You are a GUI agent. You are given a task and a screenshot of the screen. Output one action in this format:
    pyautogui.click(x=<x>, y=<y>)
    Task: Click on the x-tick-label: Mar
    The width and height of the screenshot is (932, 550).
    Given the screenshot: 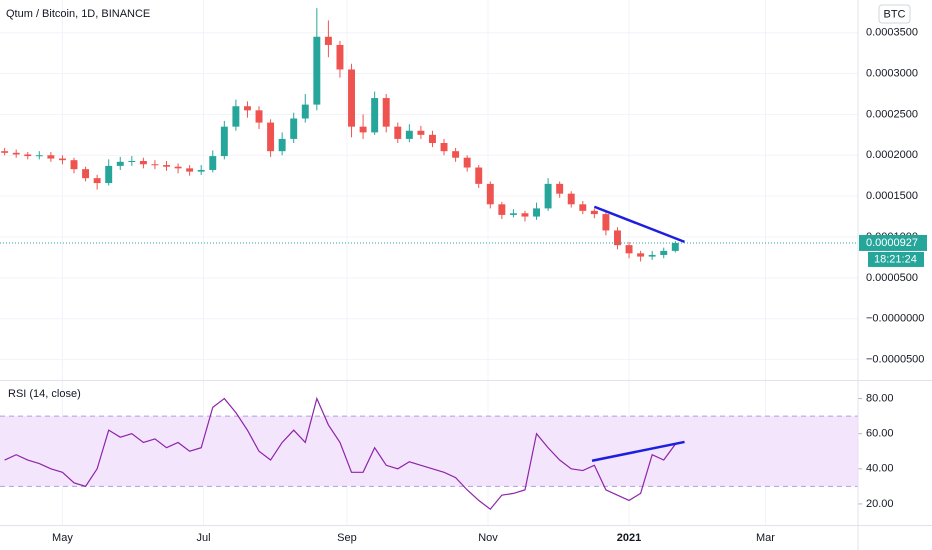 What is the action you would take?
    pyautogui.click(x=765, y=538)
    